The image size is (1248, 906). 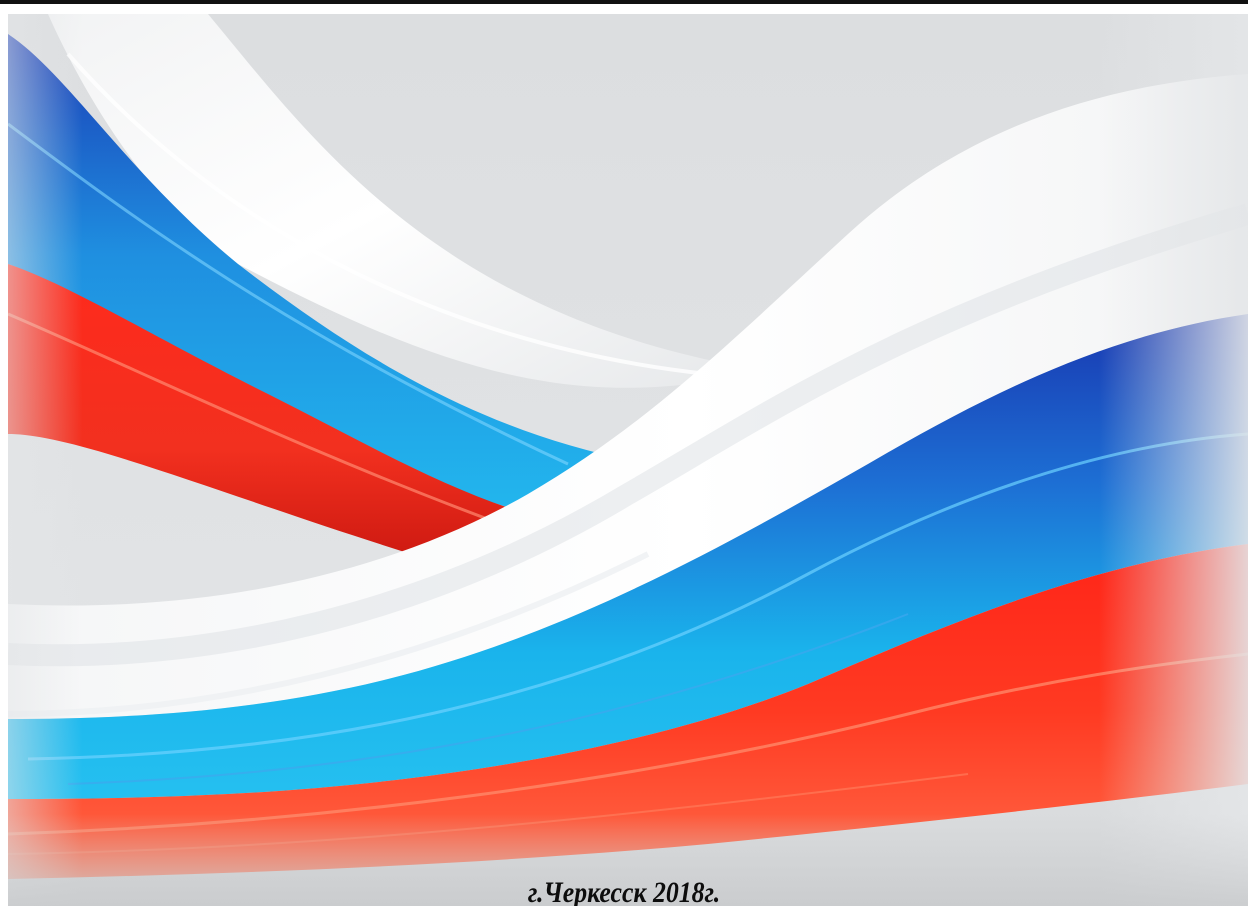 I want to click on city-year-caption: г.Черкесск 2018г., so click(x=624, y=891).